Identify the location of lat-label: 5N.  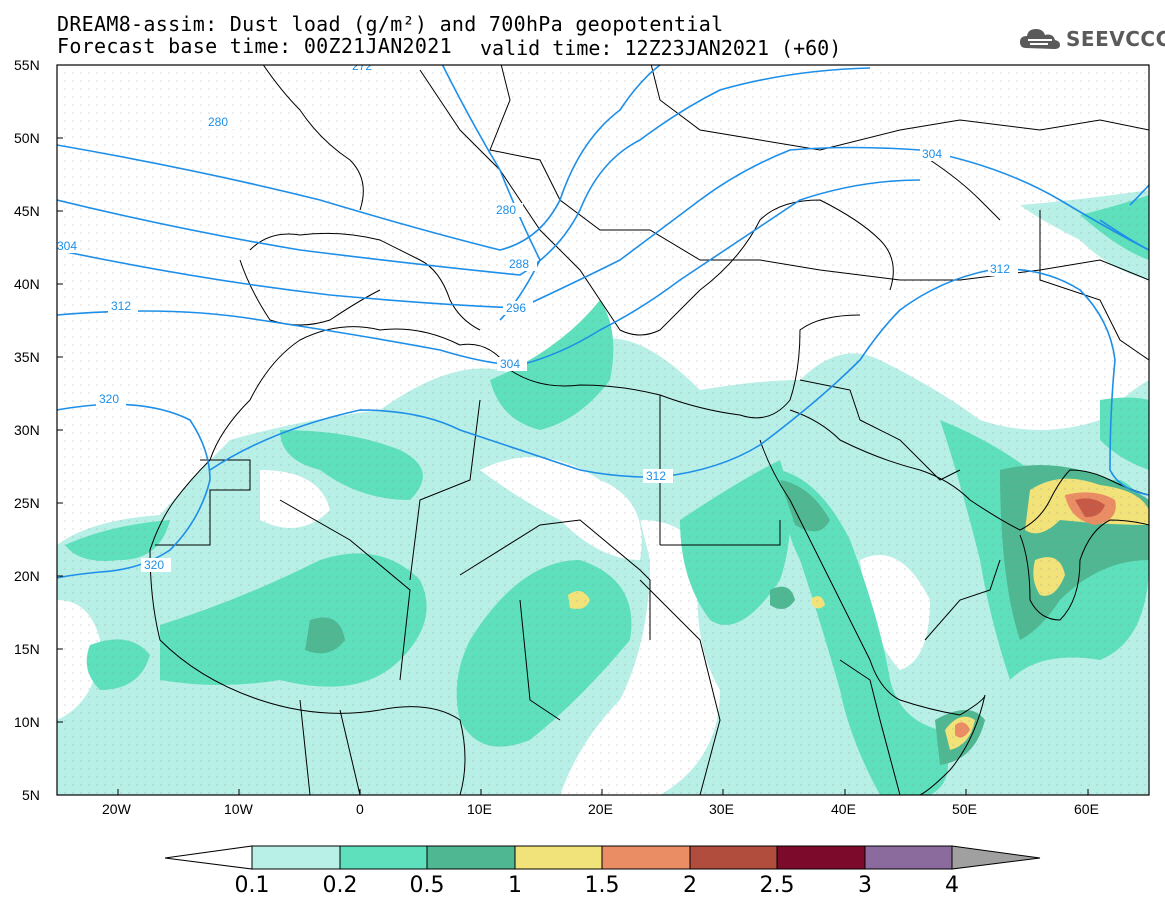
(31, 795).